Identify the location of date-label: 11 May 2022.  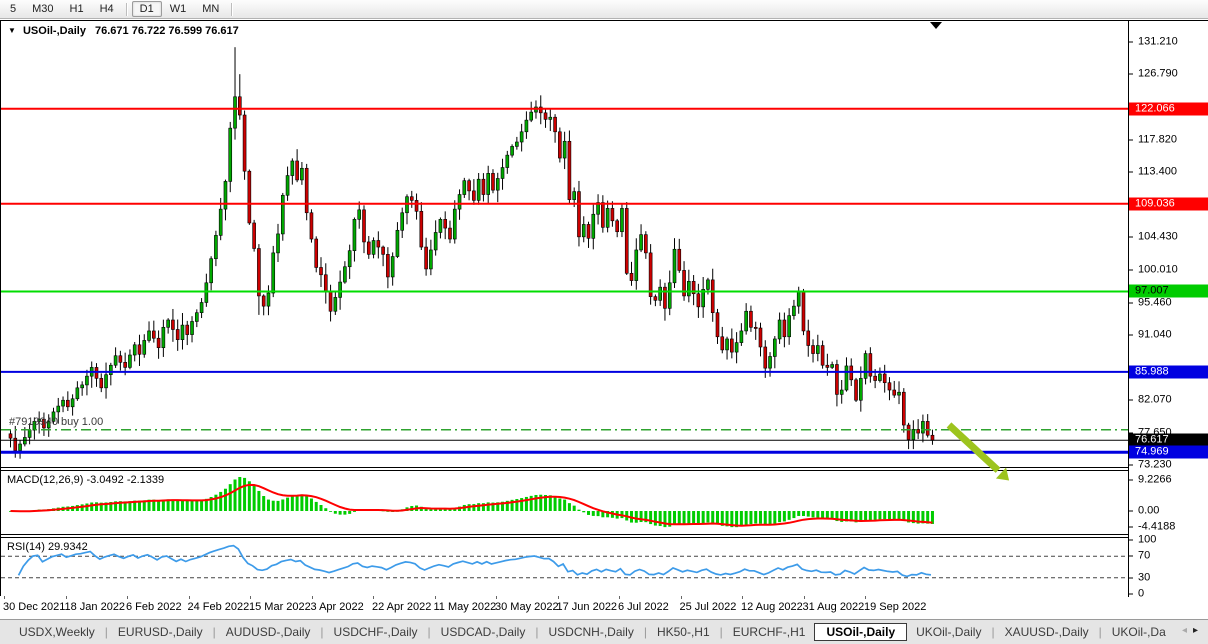
(465, 607).